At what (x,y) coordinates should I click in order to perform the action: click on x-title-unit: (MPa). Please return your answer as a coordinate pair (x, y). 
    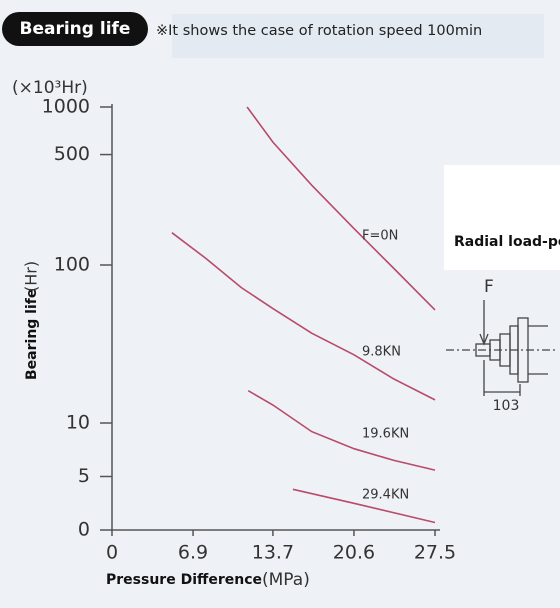
    Looking at the image, I should click on (286, 580).